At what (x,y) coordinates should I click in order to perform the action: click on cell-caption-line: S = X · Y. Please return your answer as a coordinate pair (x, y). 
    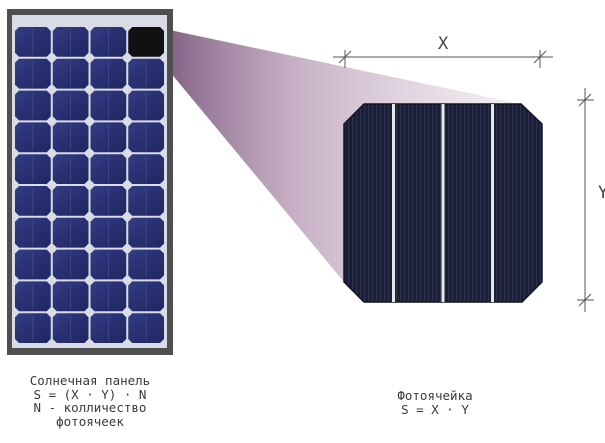
    Looking at the image, I should click on (435, 409).